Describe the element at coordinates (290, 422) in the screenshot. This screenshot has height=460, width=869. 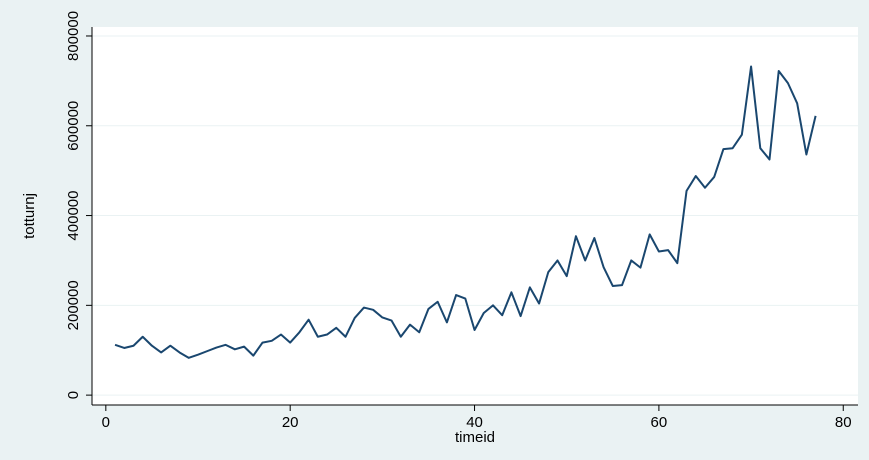
I see `x-tick-label: 20` at that location.